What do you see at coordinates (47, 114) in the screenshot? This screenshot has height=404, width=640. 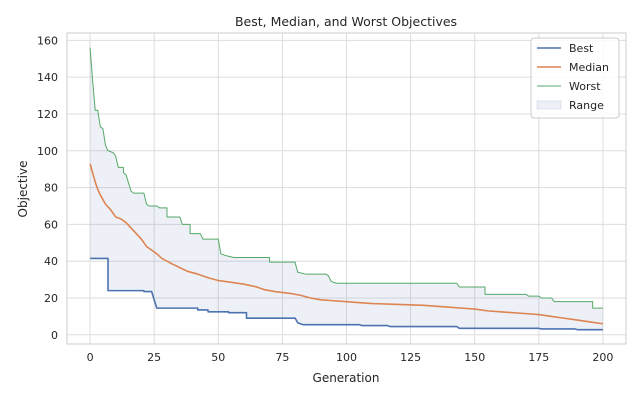 I see `y-tick-label: 120` at bounding box center [47, 114].